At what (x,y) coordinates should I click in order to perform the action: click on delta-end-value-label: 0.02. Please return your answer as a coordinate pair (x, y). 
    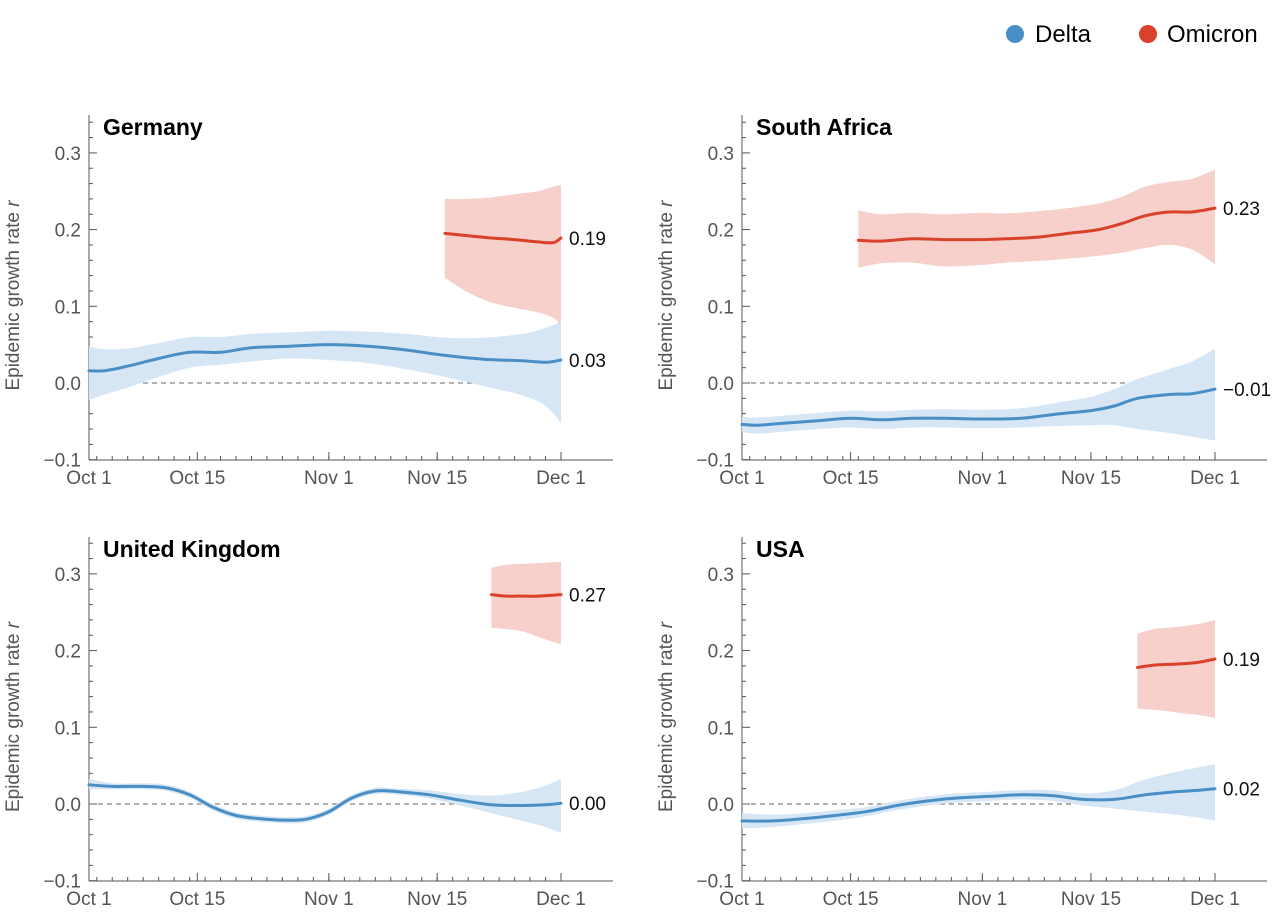
    Looking at the image, I should click on (1241, 790).